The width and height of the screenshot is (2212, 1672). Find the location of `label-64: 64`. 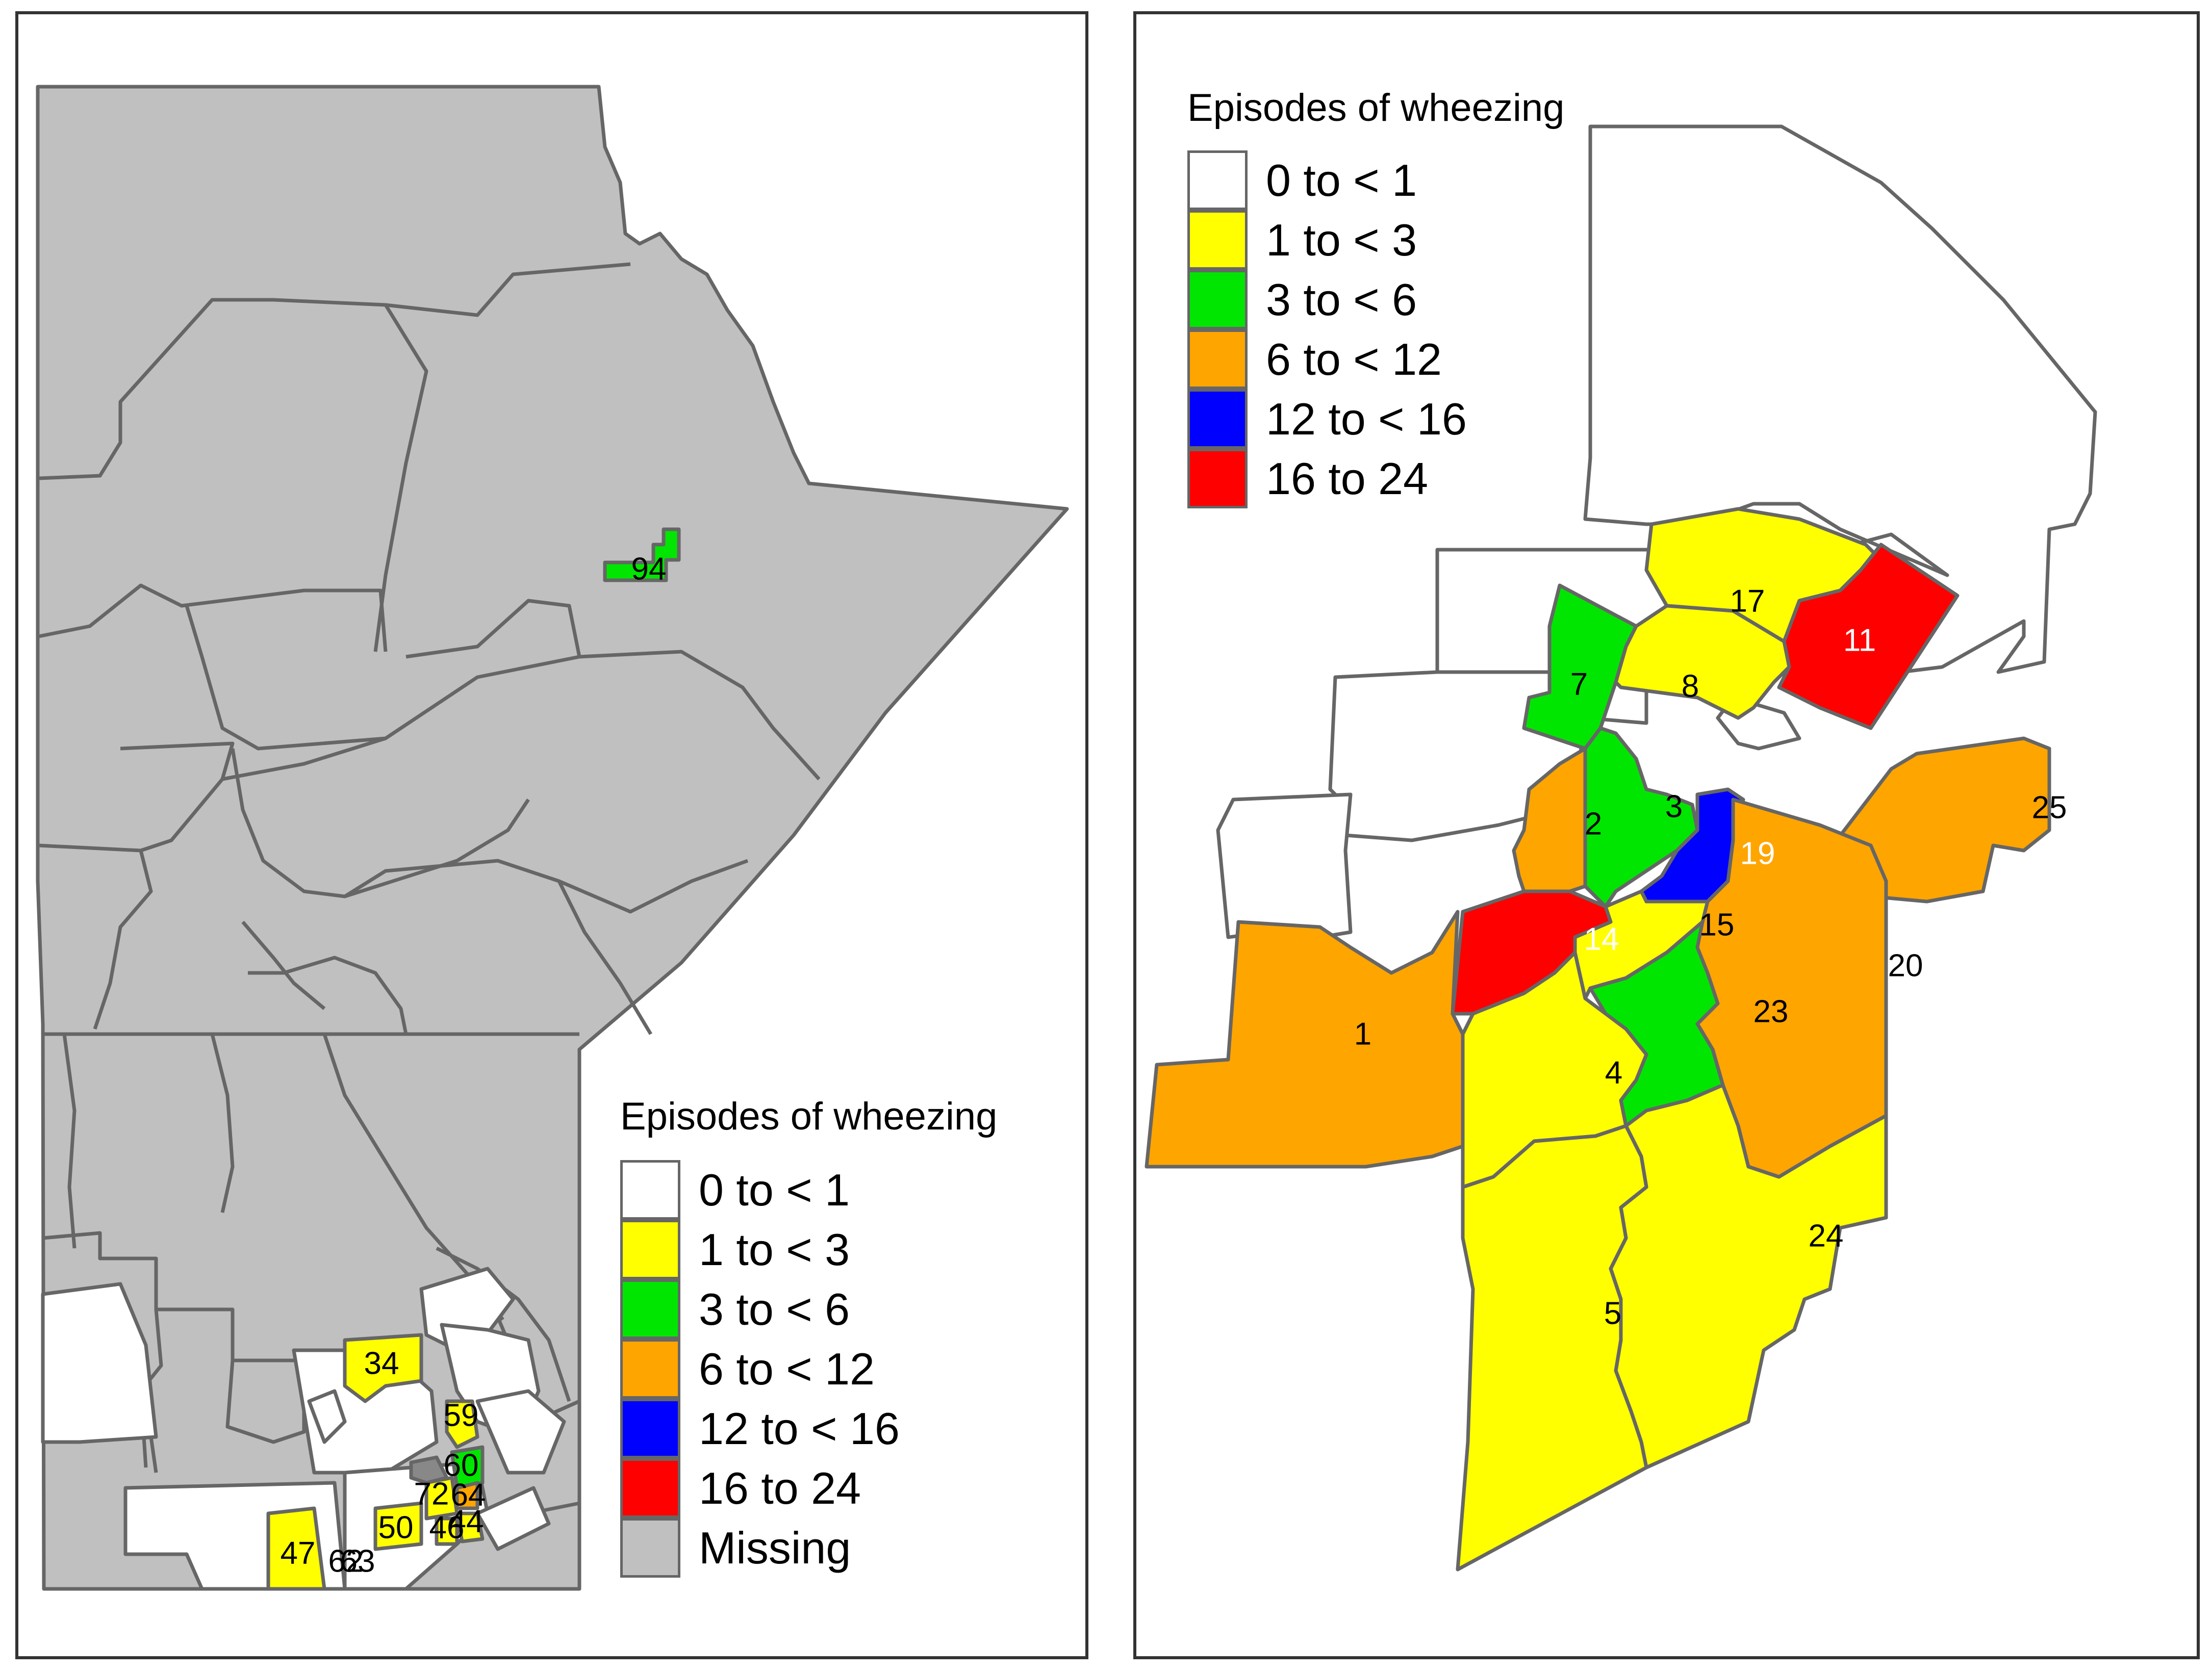

label-64: 64 is located at coordinates (468, 1494).